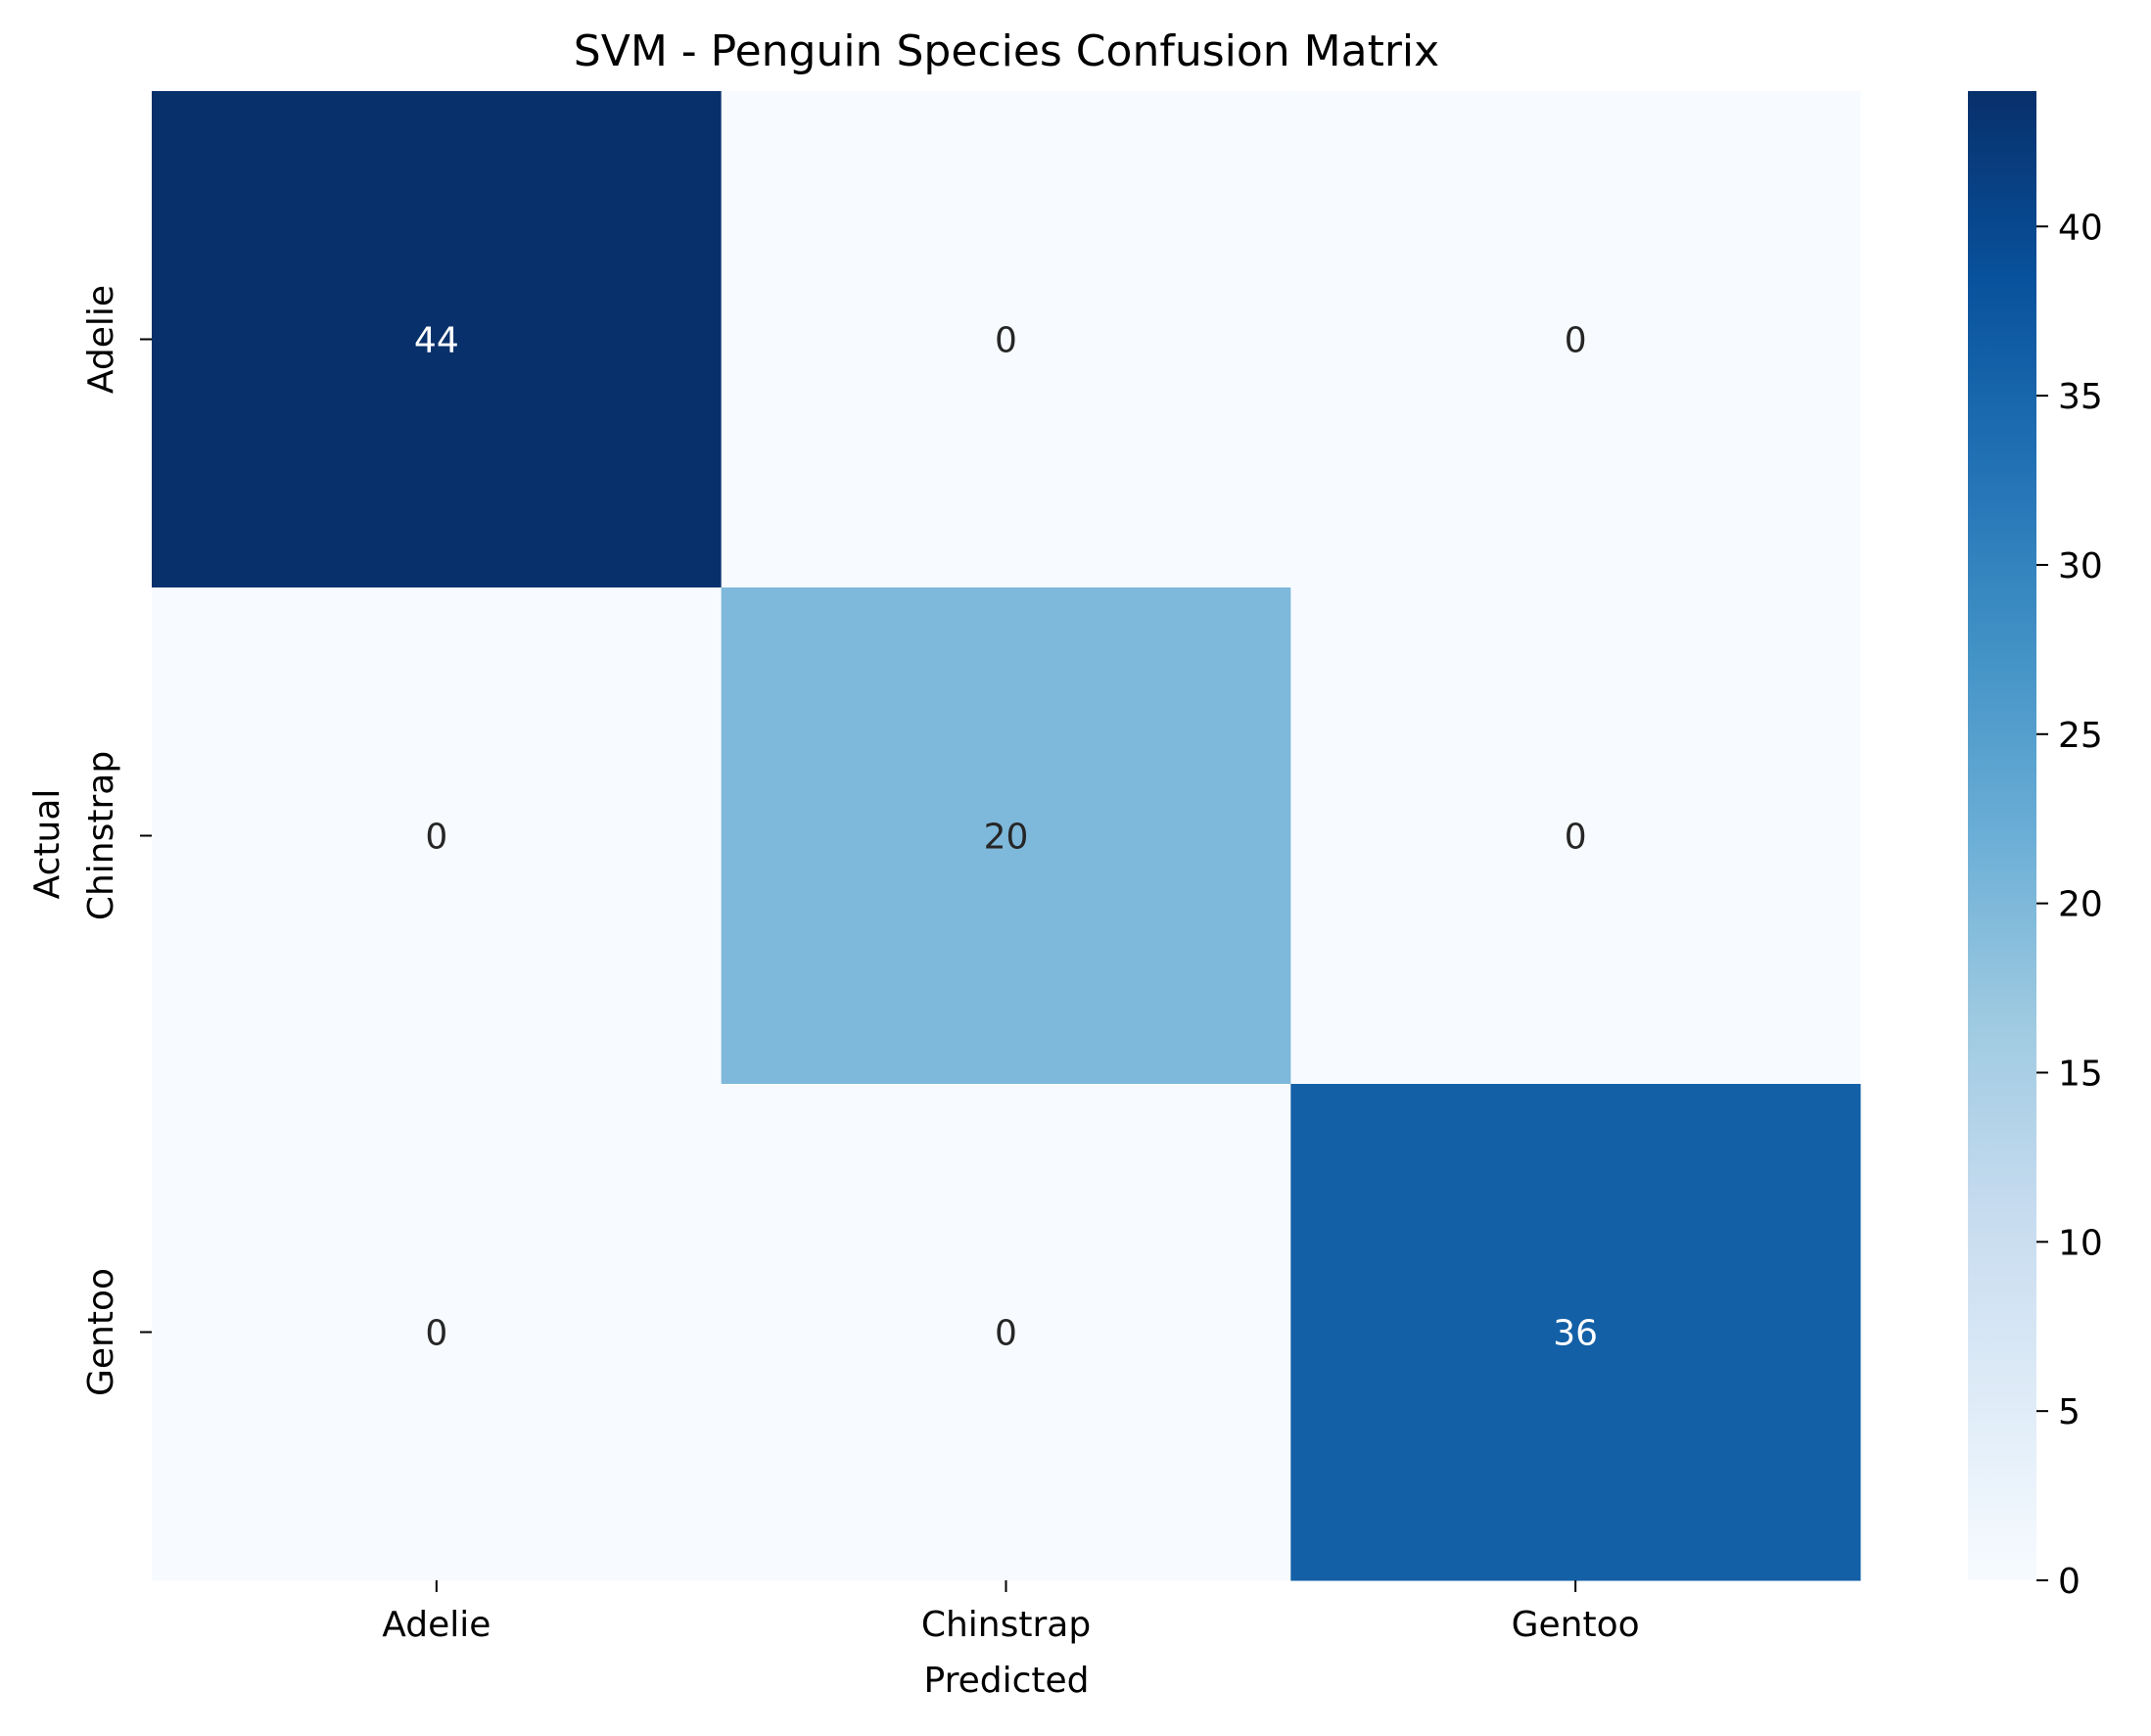 This screenshot has width=2151, height=1736. What do you see at coordinates (47, 844) in the screenshot?
I see `y-axis-label: Actual` at bounding box center [47, 844].